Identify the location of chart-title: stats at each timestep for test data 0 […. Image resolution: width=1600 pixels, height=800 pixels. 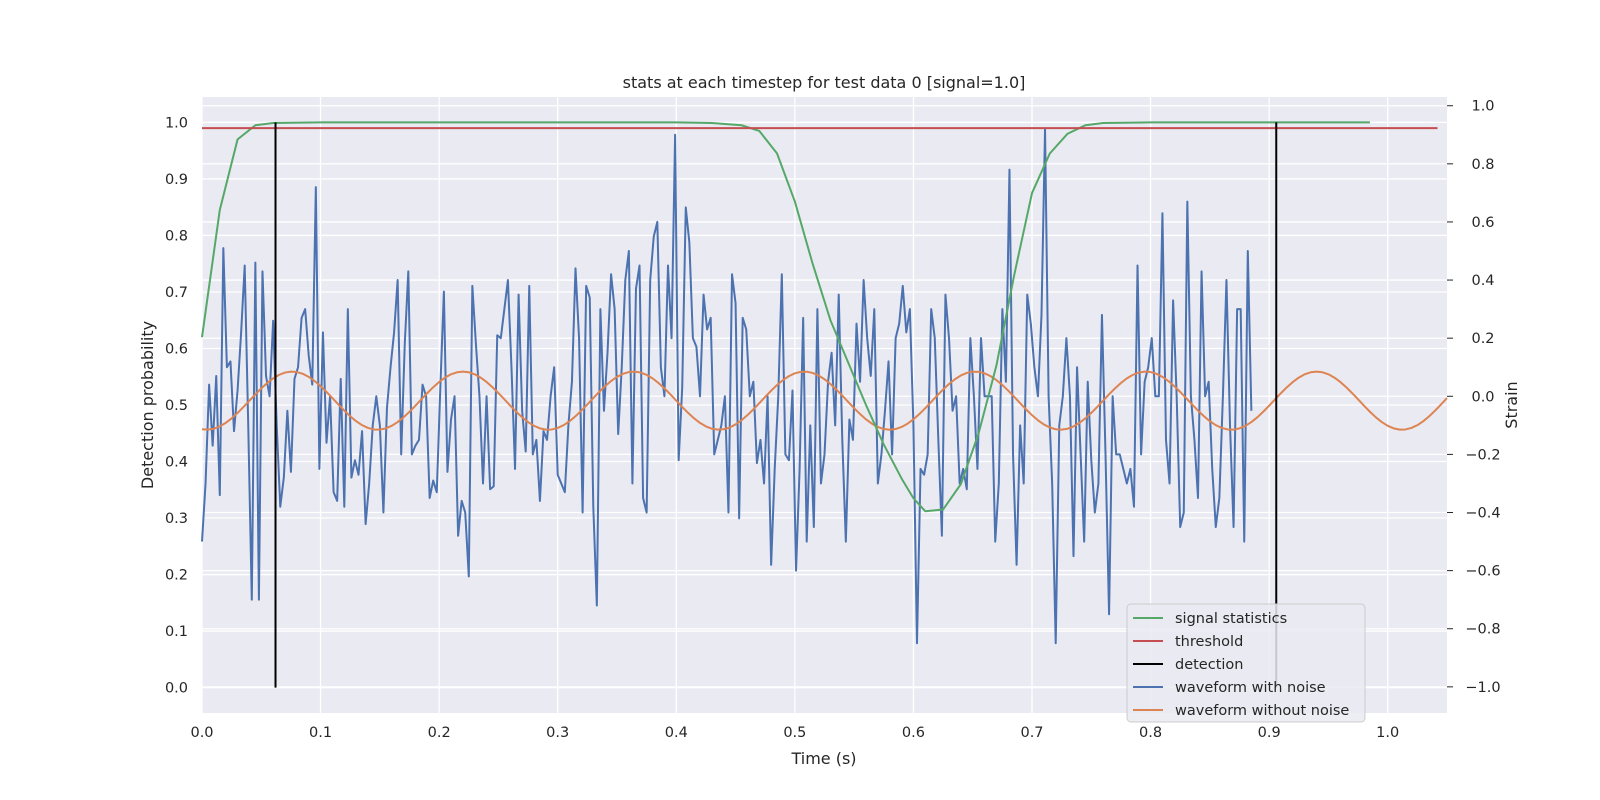
(824, 82).